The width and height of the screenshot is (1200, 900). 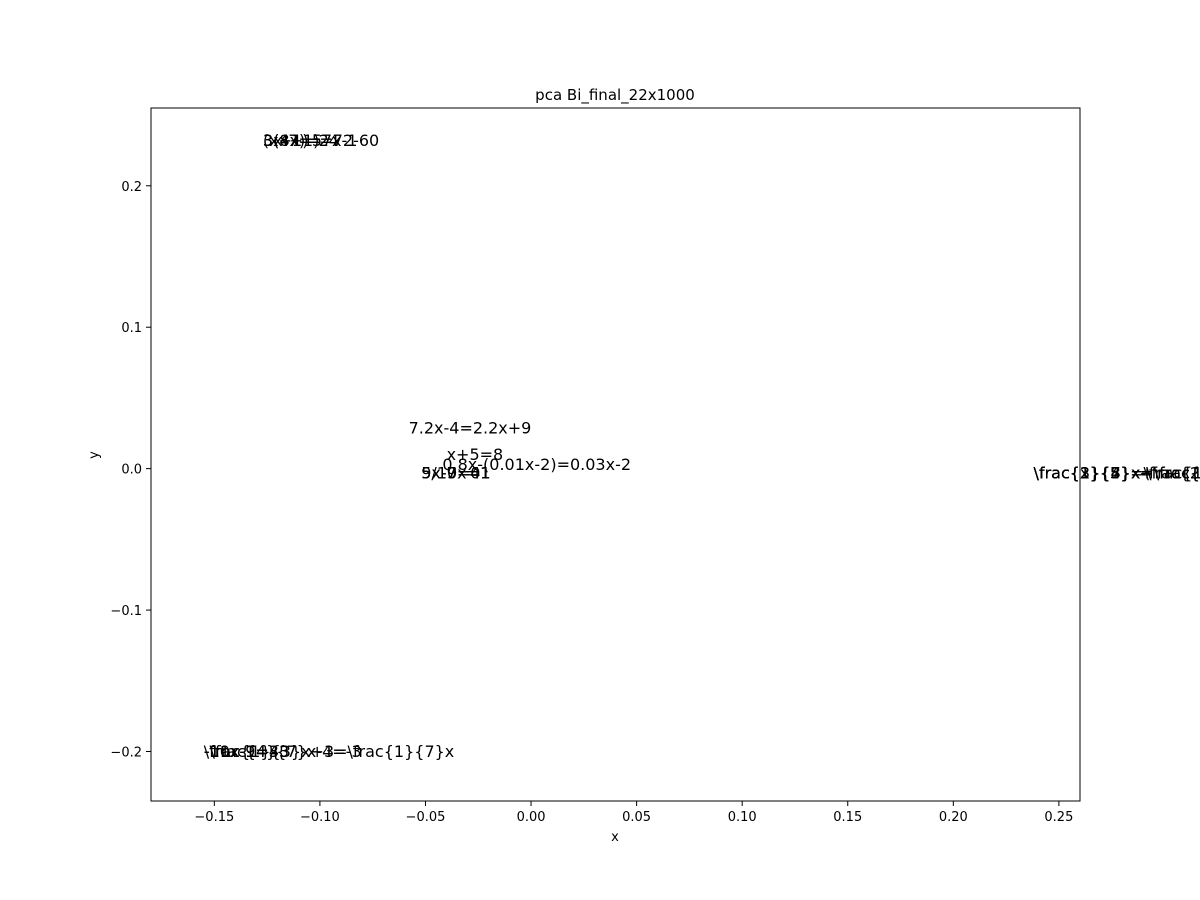 I want to click on y-tick-label: −0.1, so click(x=126, y=611).